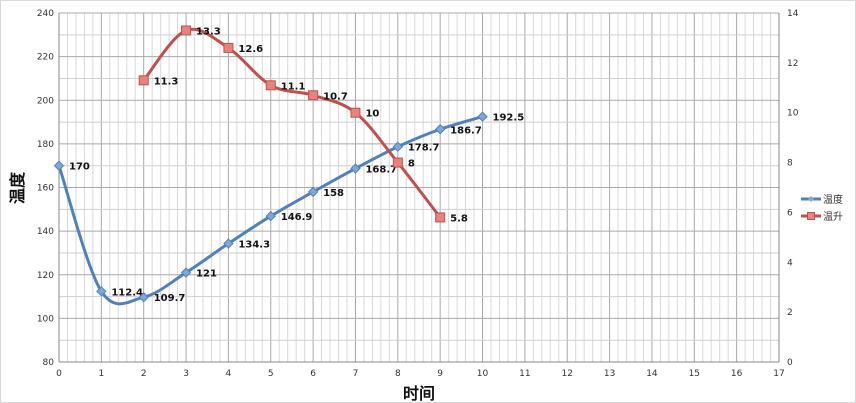 This screenshot has height=403, width=856. What do you see at coordinates (790, 313) in the screenshot?
I see `y2-tick-label: 2` at bounding box center [790, 313].